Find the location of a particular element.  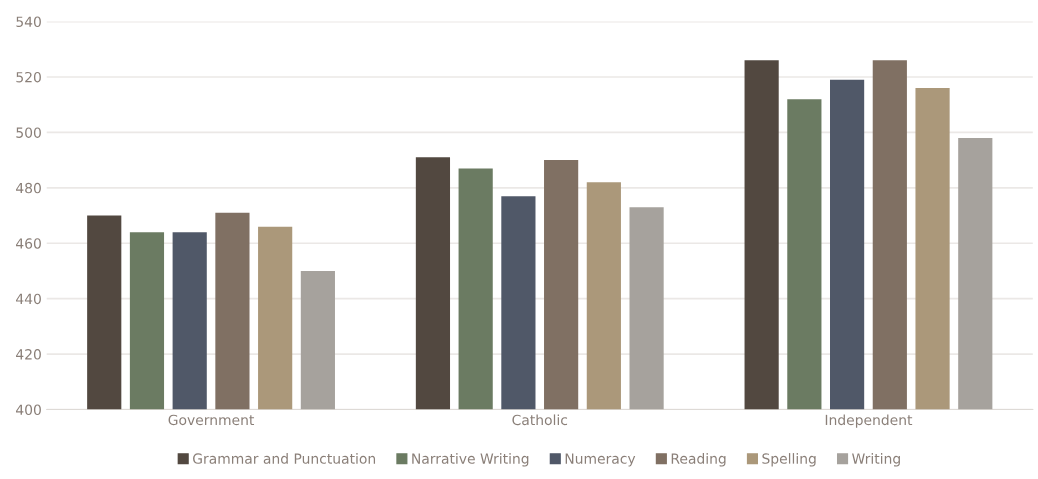

legend-label: Grammar and Punctuation is located at coordinates (284, 458).